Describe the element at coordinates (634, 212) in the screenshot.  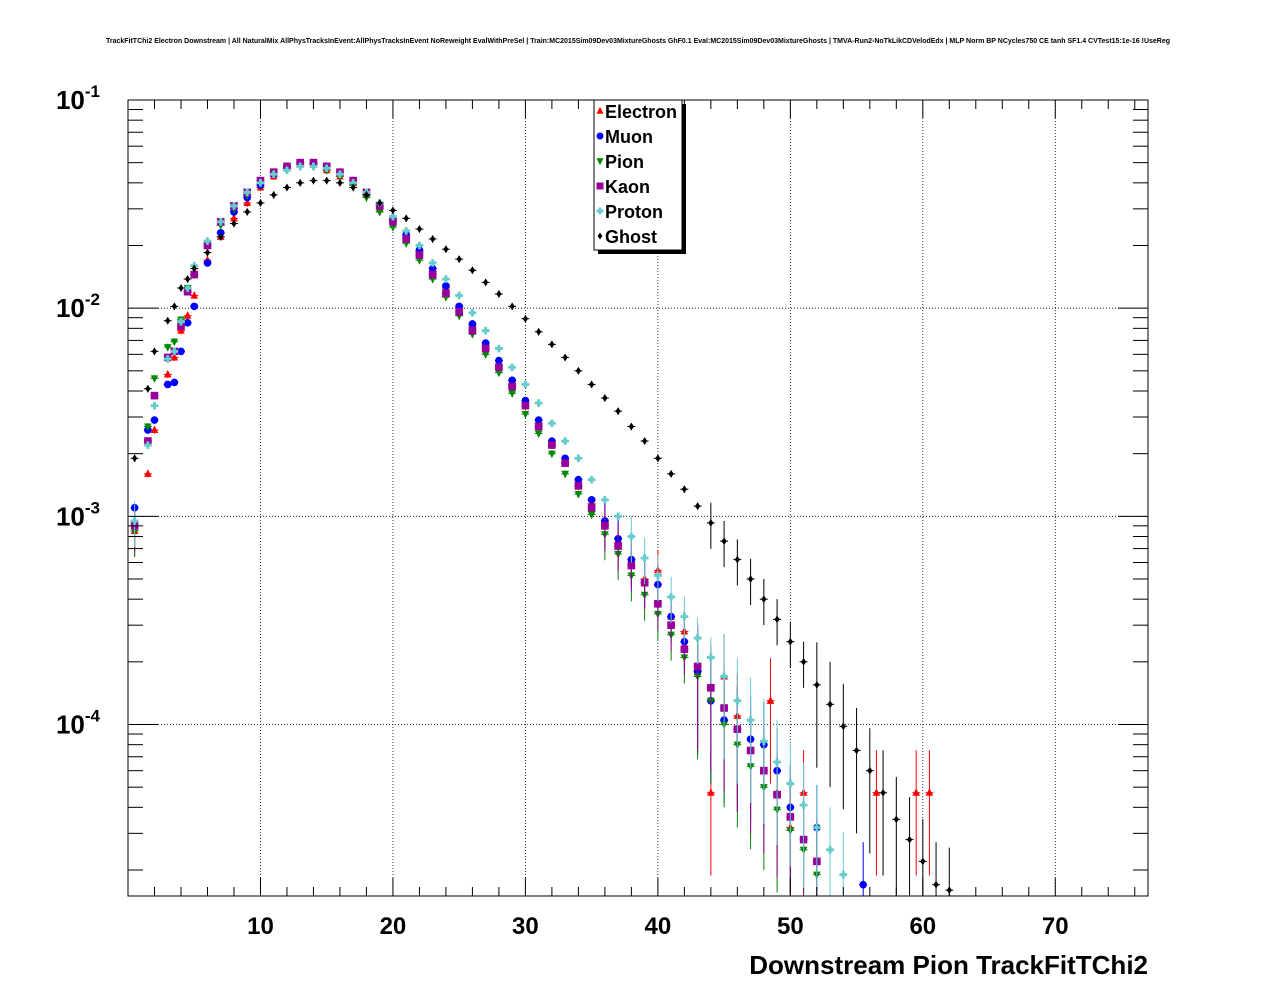
I see `legend-label: Proton` at that location.